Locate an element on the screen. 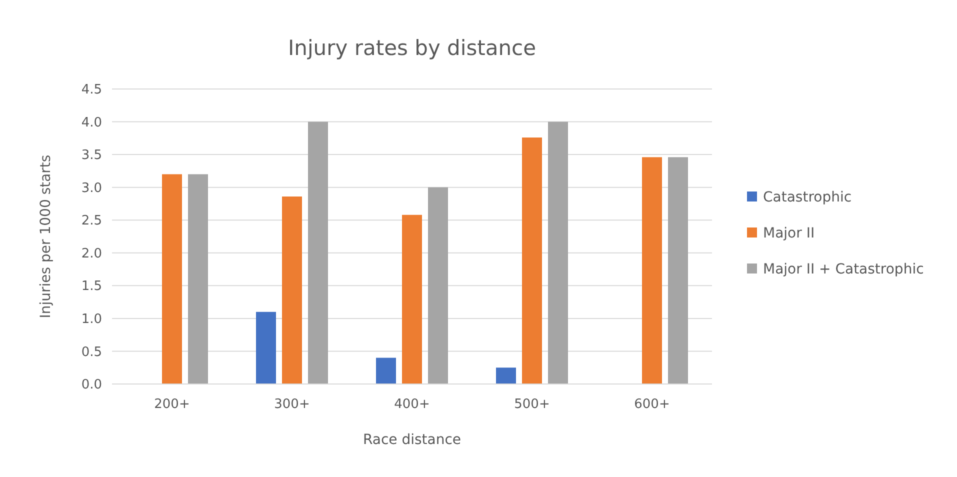  chart-title: Injury rates by distance is located at coordinates (412, 48).